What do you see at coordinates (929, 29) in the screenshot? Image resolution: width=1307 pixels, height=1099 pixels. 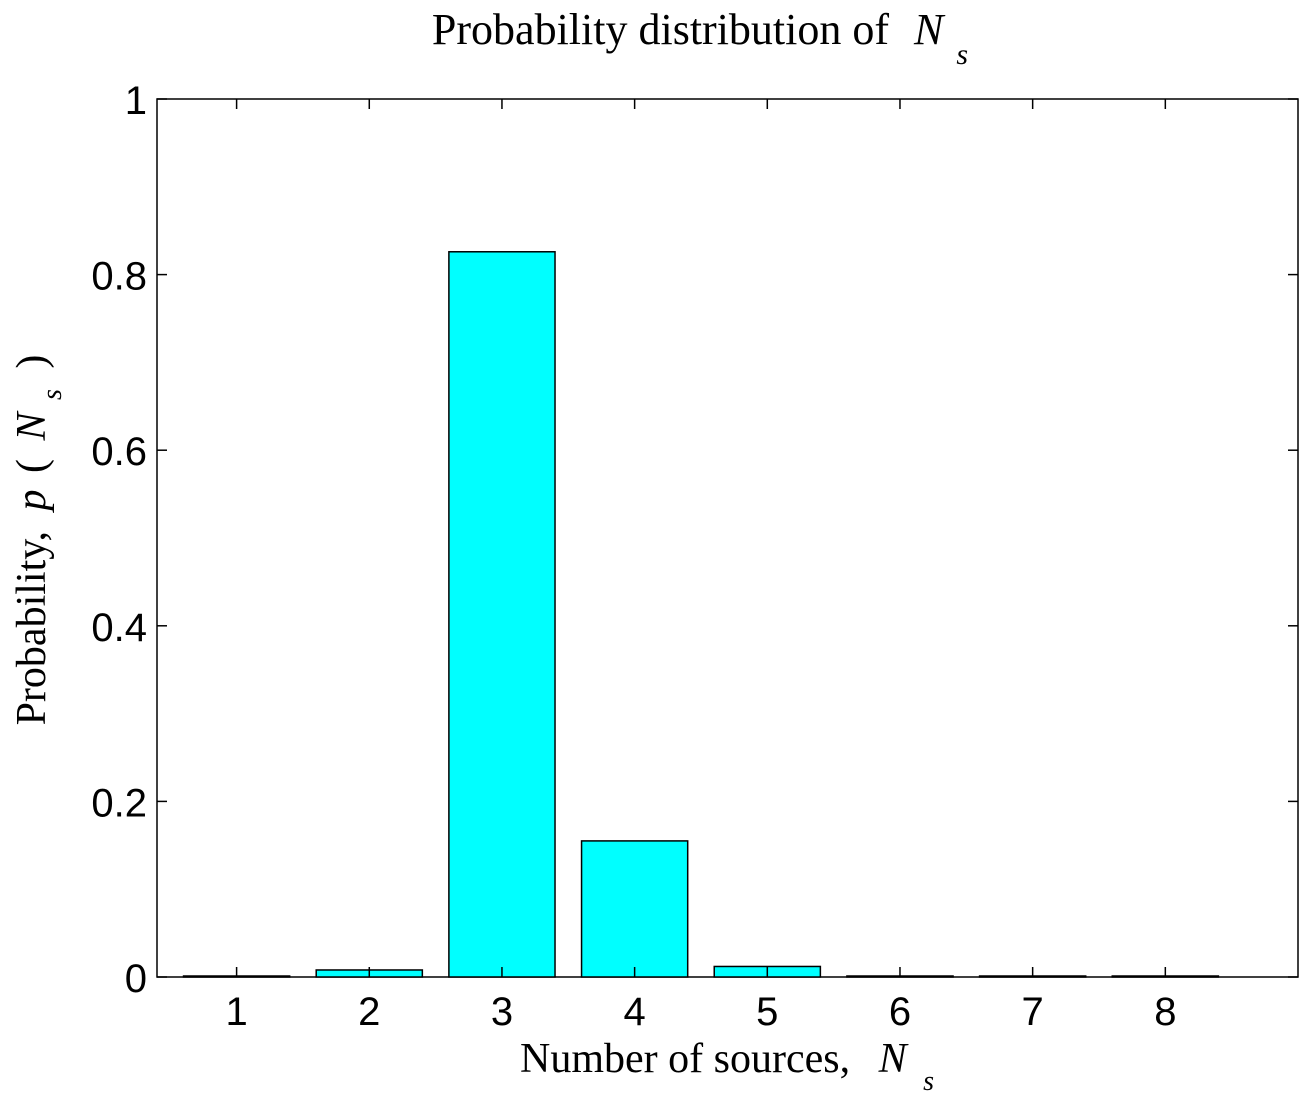 I see `chart-title-var: N` at bounding box center [929, 29].